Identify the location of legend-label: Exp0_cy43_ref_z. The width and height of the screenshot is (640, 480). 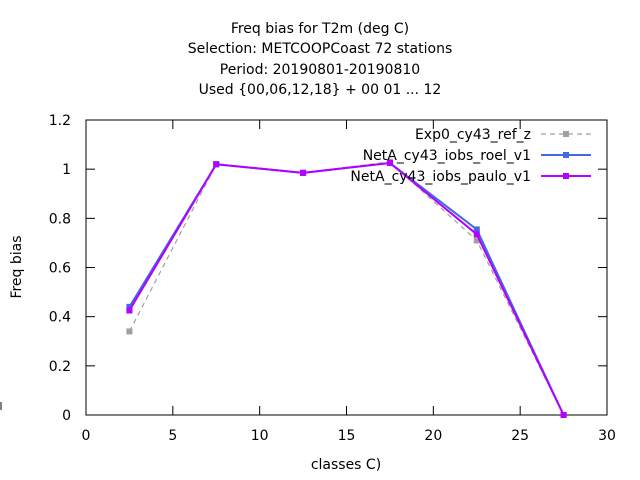
(473, 135).